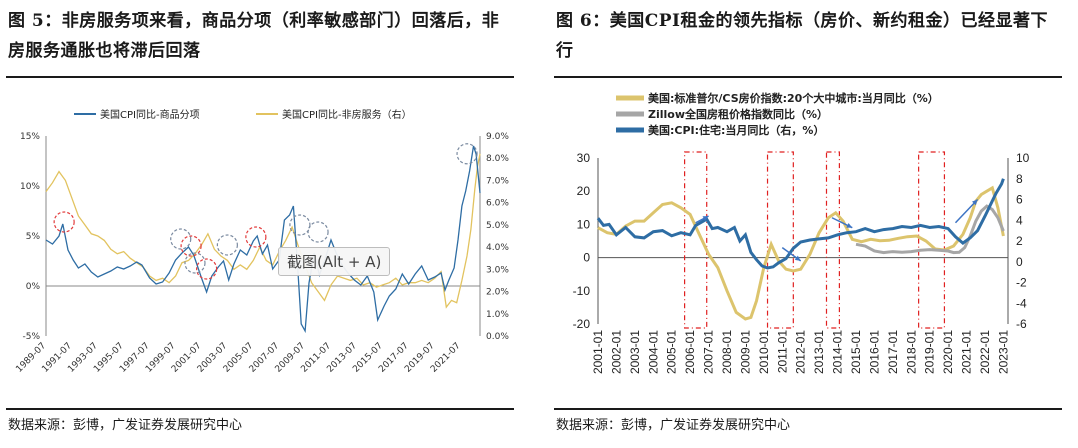 This screenshot has height=448, width=1078. What do you see at coordinates (30, 187) in the screenshot?
I see `y-left-tick-label: 10%` at bounding box center [30, 187].